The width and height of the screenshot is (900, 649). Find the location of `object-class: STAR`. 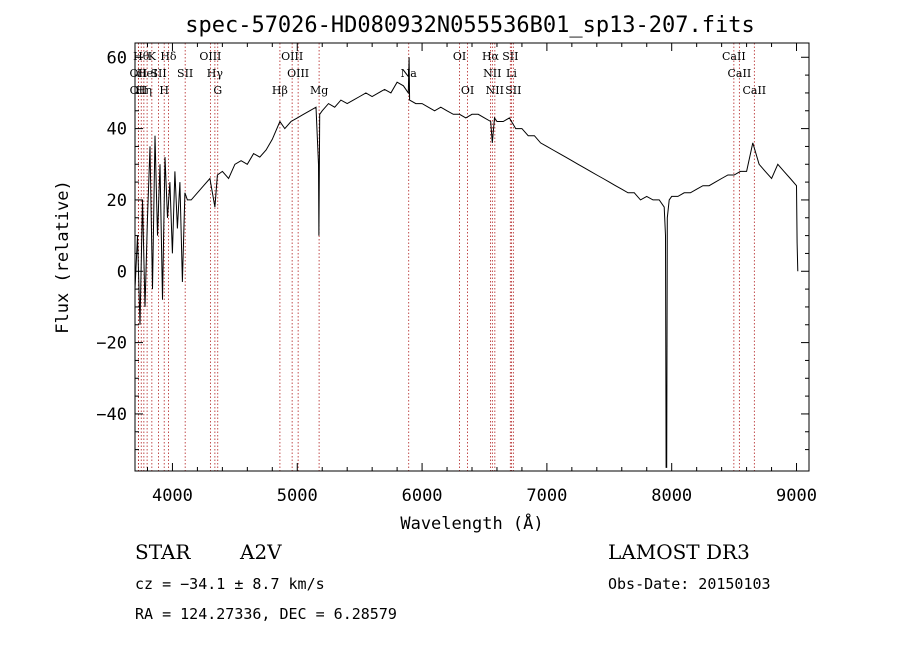

object-class: STAR is located at coordinates (163, 552).